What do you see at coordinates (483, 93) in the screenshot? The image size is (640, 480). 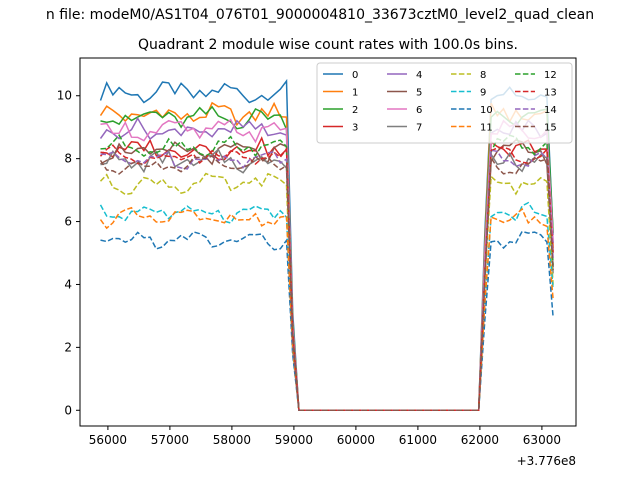 I see `legend-label: 9` at bounding box center [483, 93].